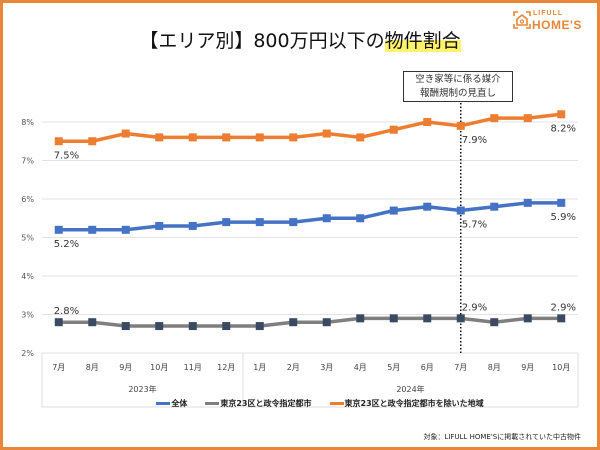 The image size is (600, 450). I want to click on year-label: 2024年, so click(410, 389).